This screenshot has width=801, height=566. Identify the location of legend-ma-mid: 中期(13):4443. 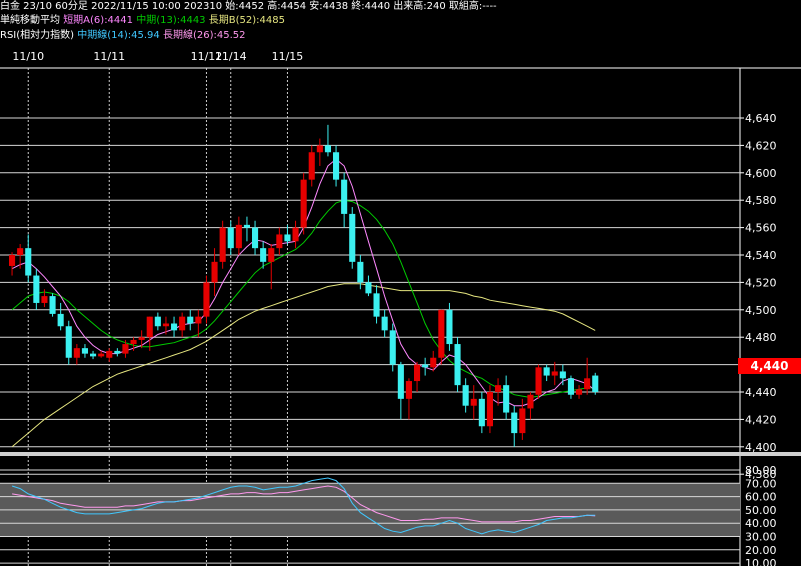
(171, 20).